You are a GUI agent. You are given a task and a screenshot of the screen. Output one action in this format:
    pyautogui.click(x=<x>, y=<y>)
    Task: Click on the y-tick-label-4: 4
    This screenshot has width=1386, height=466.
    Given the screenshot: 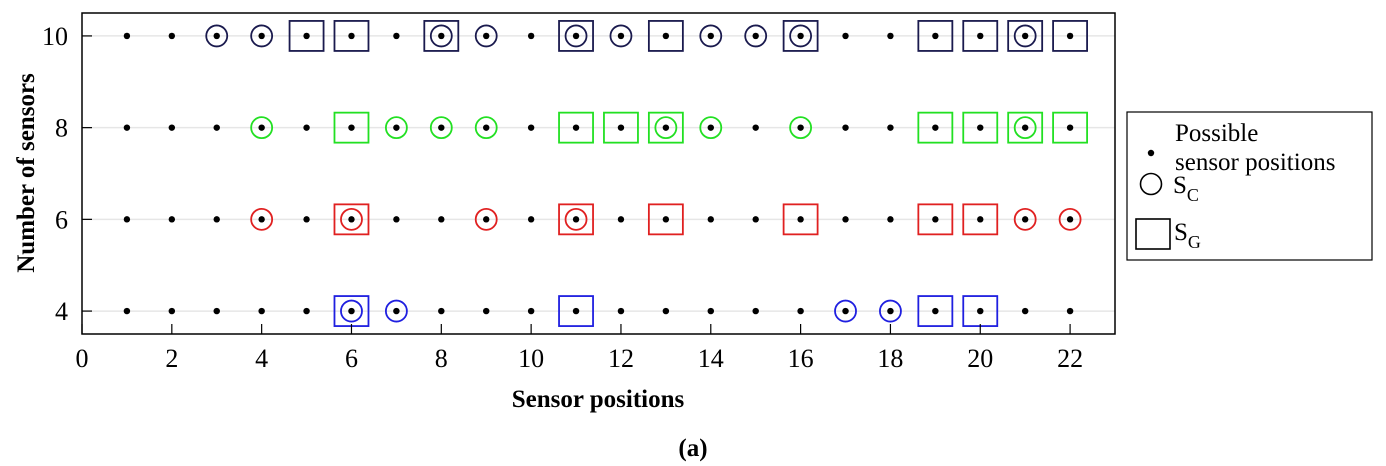 What is the action you would take?
    pyautogui.click(x=61, y=311)
    